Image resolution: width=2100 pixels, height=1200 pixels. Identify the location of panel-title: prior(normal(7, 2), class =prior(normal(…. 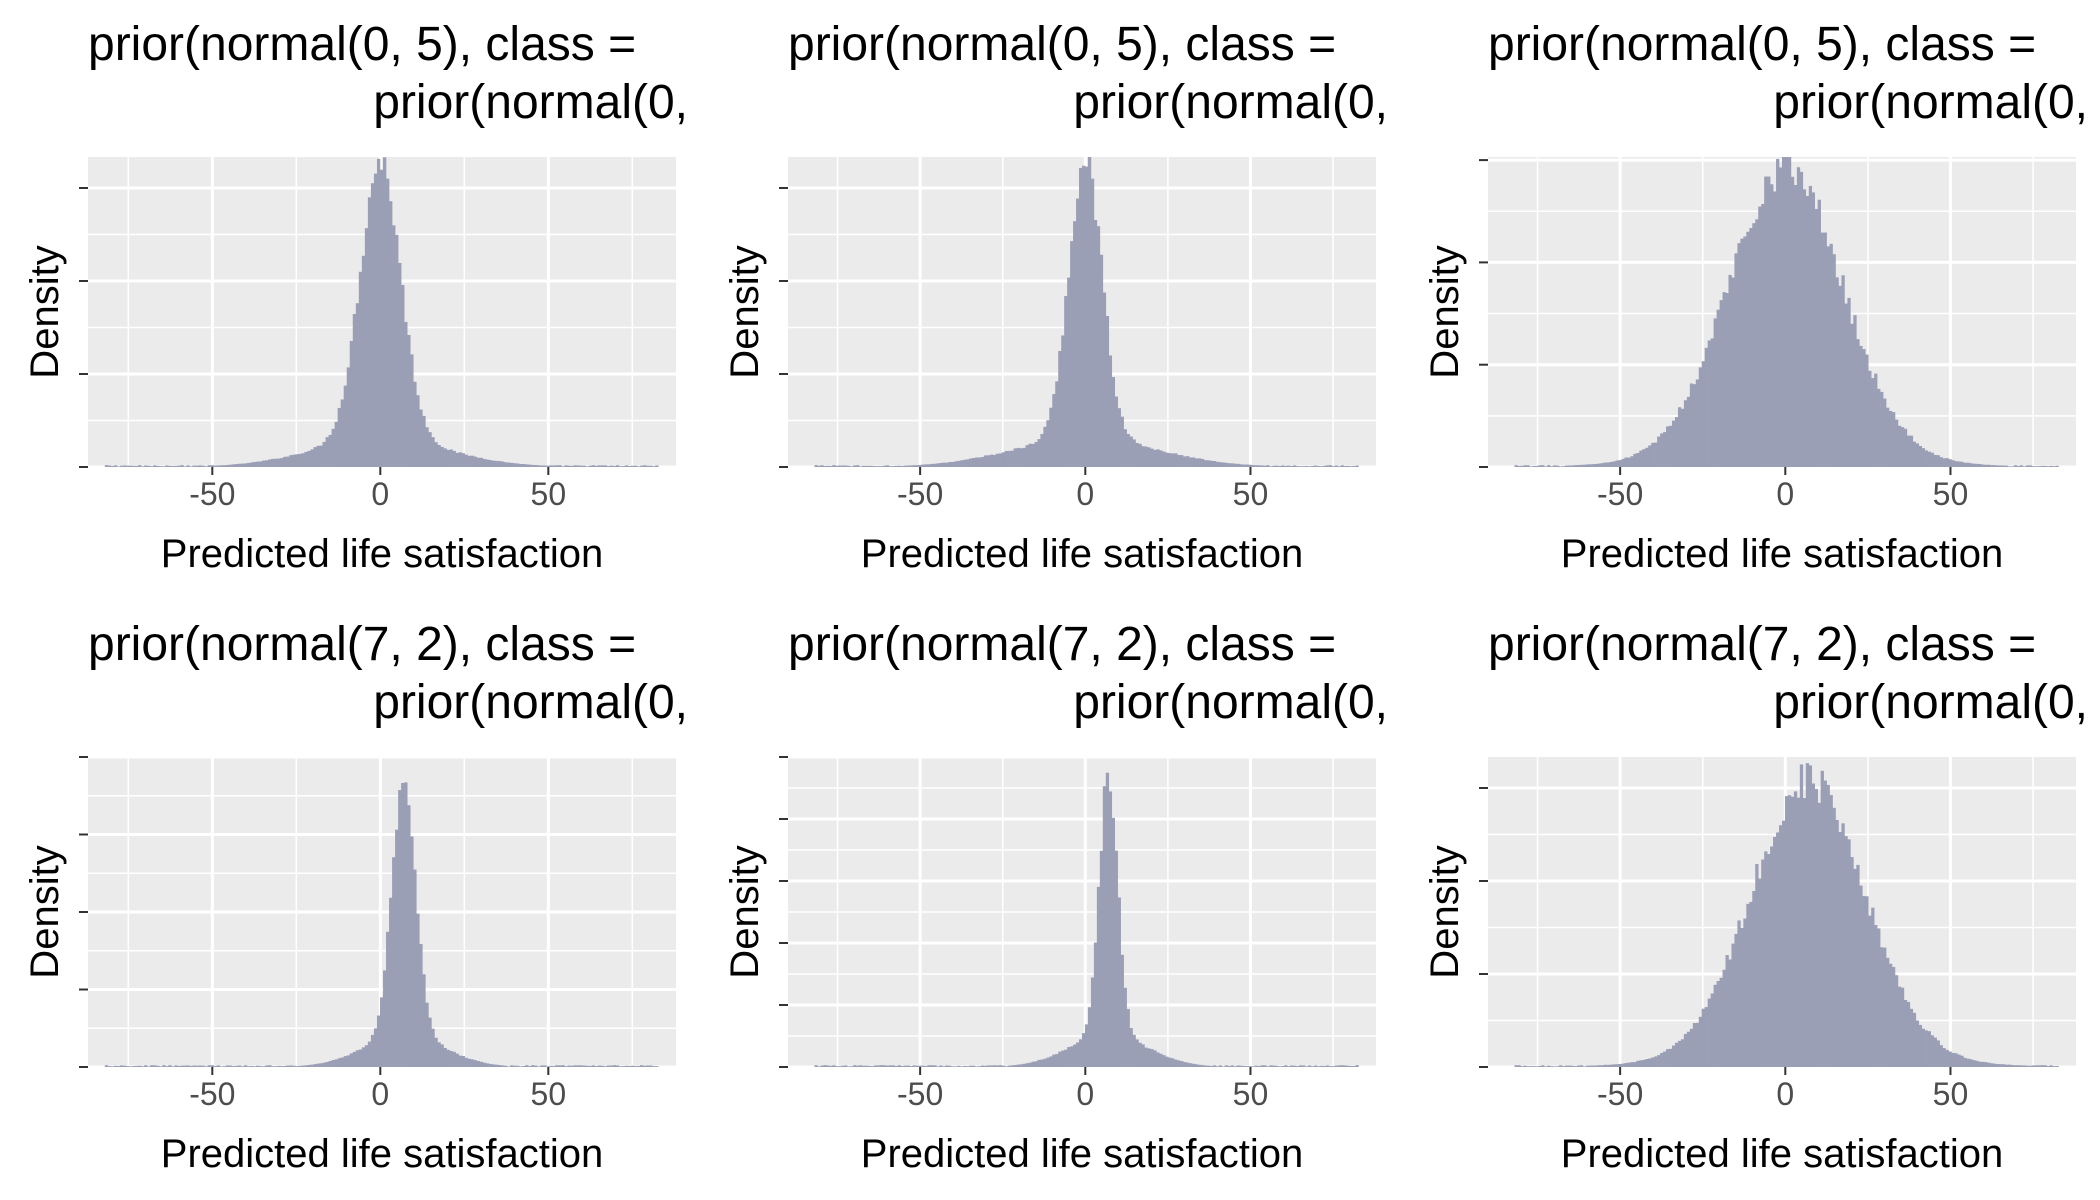
(1788, 673).